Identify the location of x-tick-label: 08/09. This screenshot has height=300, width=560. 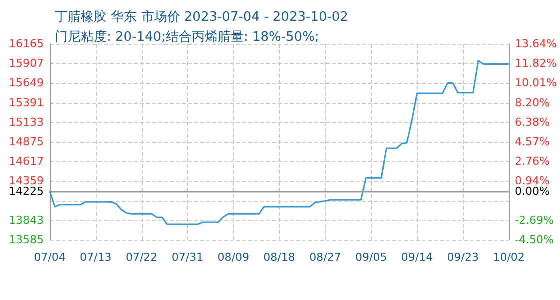
(234, 257).